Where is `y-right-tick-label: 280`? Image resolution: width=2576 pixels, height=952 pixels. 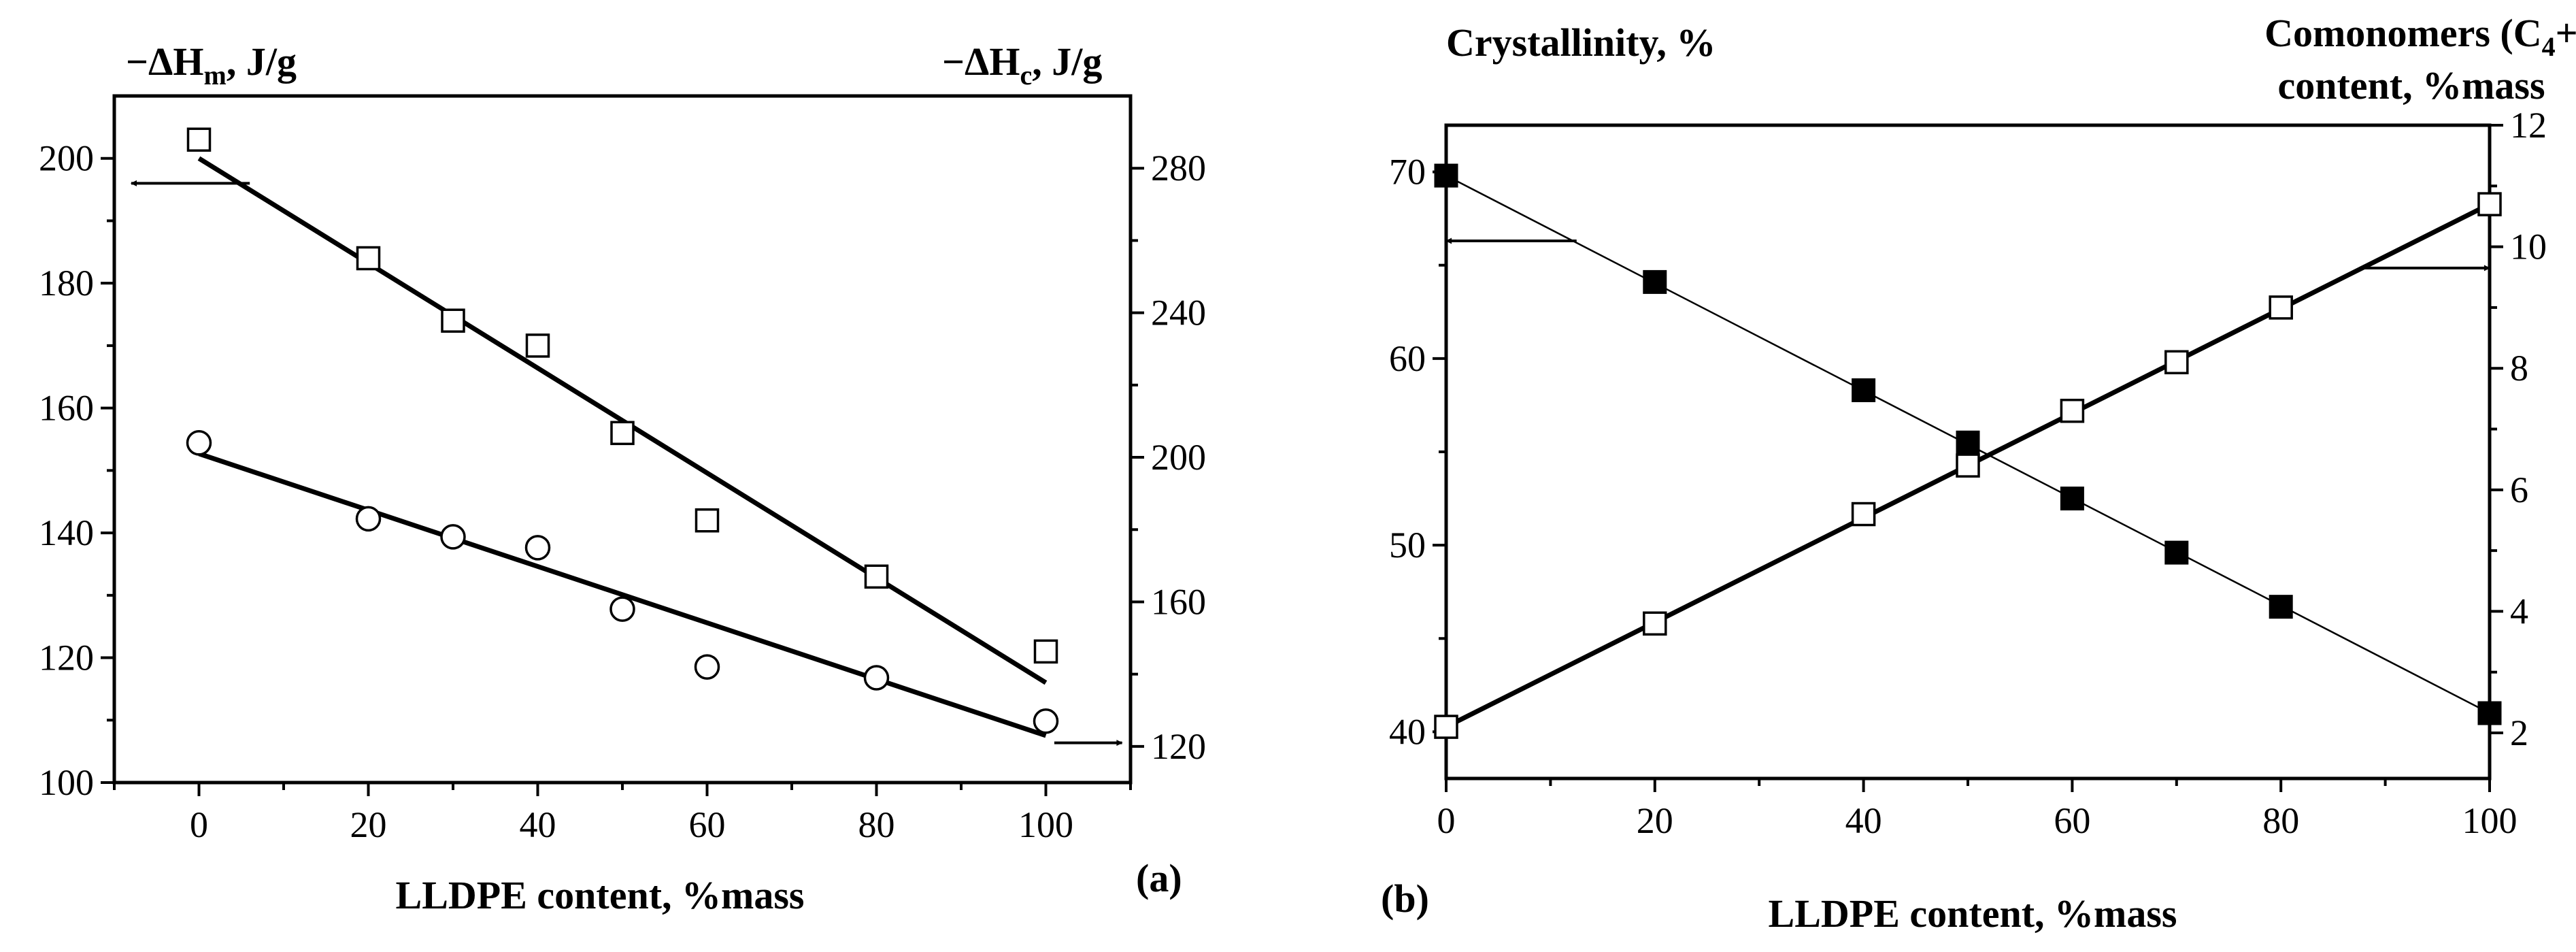
y-right-tick-label: 280 is located at coordinates (1178, 168).